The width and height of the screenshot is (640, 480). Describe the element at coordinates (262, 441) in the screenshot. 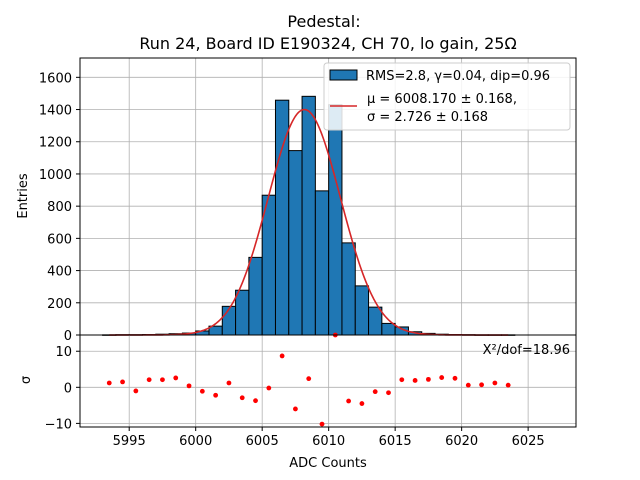

I see `x-tick-label: 6005` at that location.